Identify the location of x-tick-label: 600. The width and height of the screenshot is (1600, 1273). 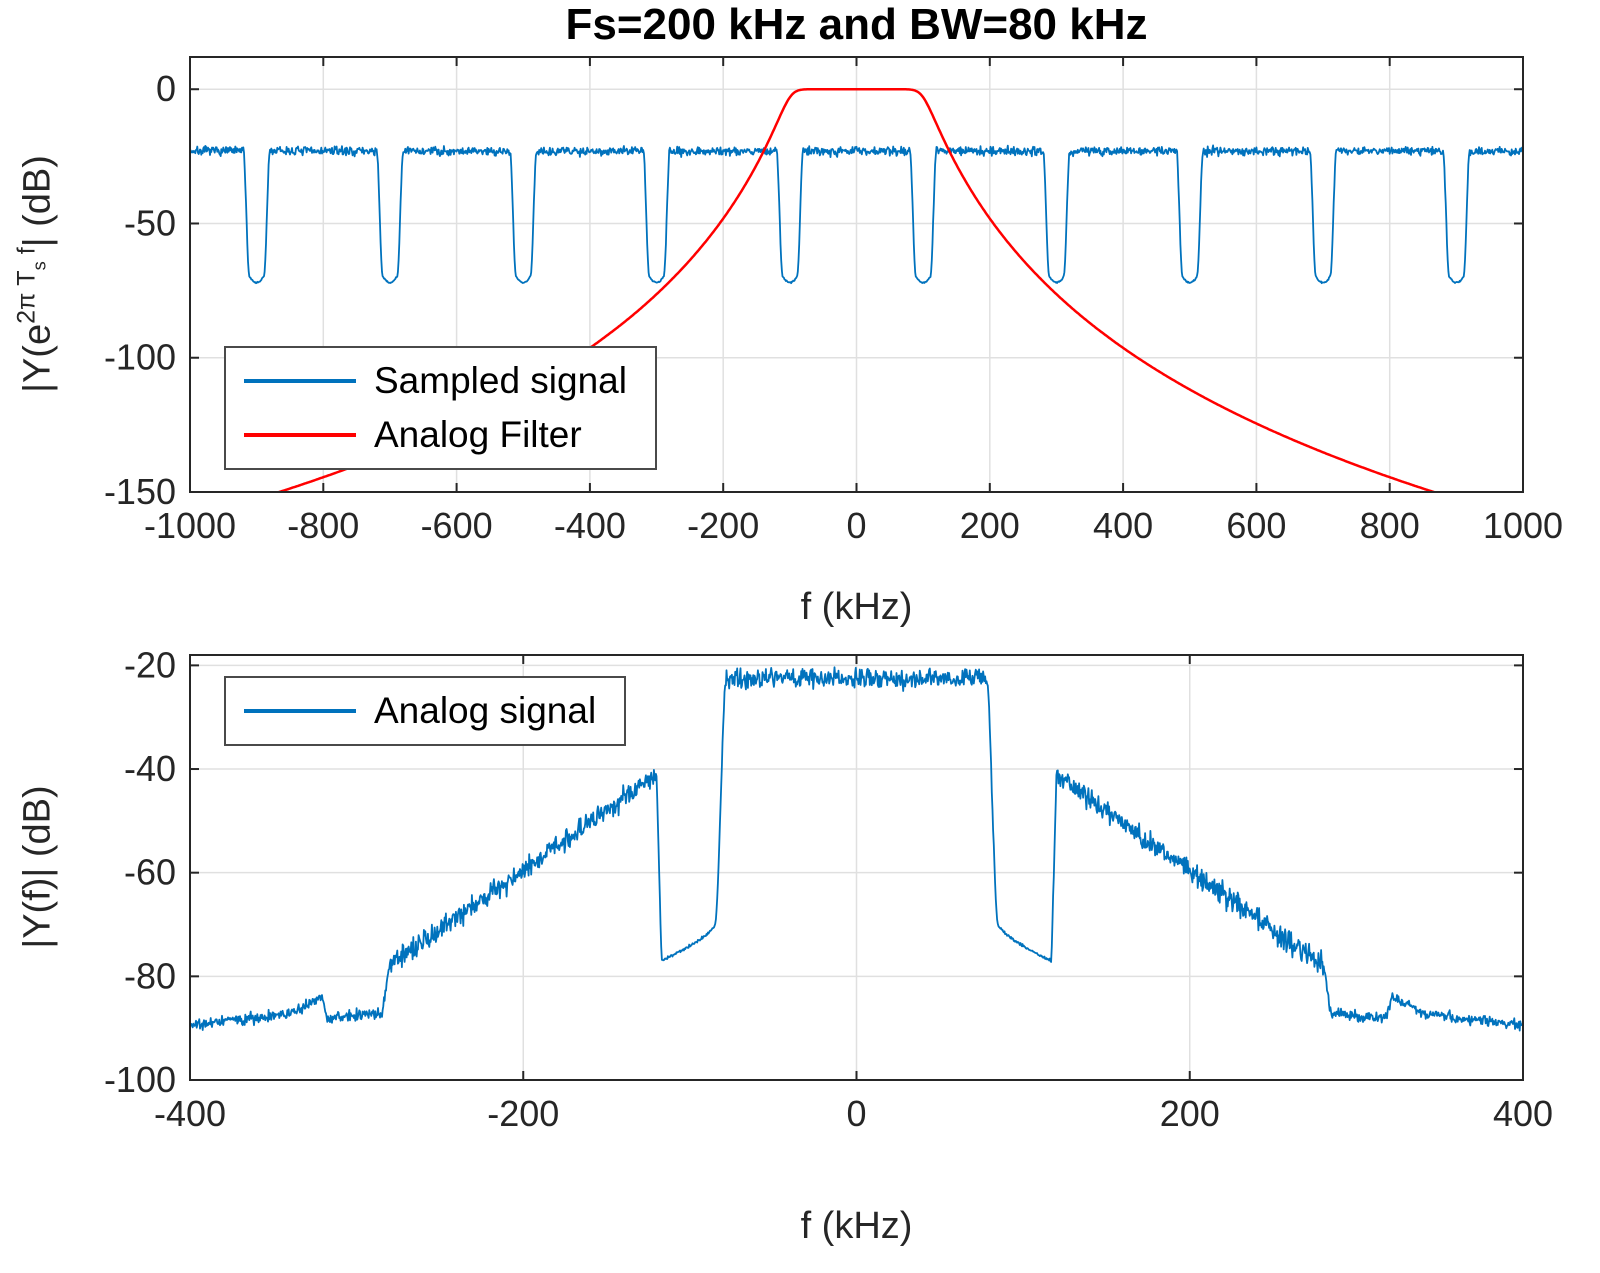
(1256, 525).